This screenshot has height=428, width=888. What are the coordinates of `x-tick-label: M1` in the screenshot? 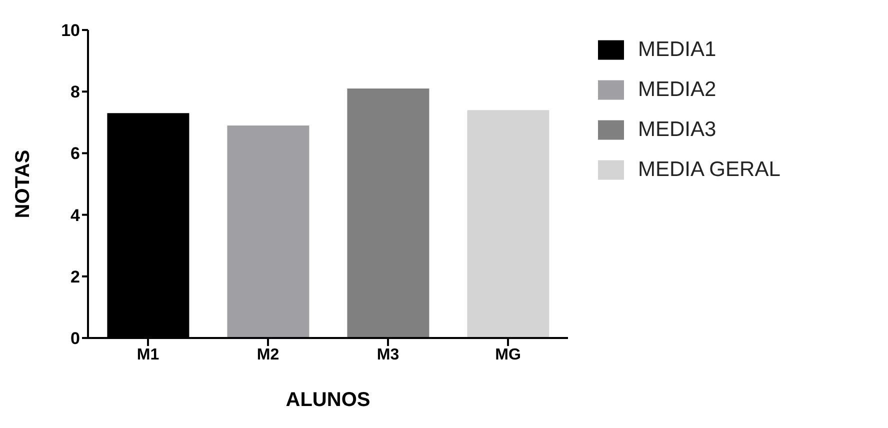 It's located at (148, 355).